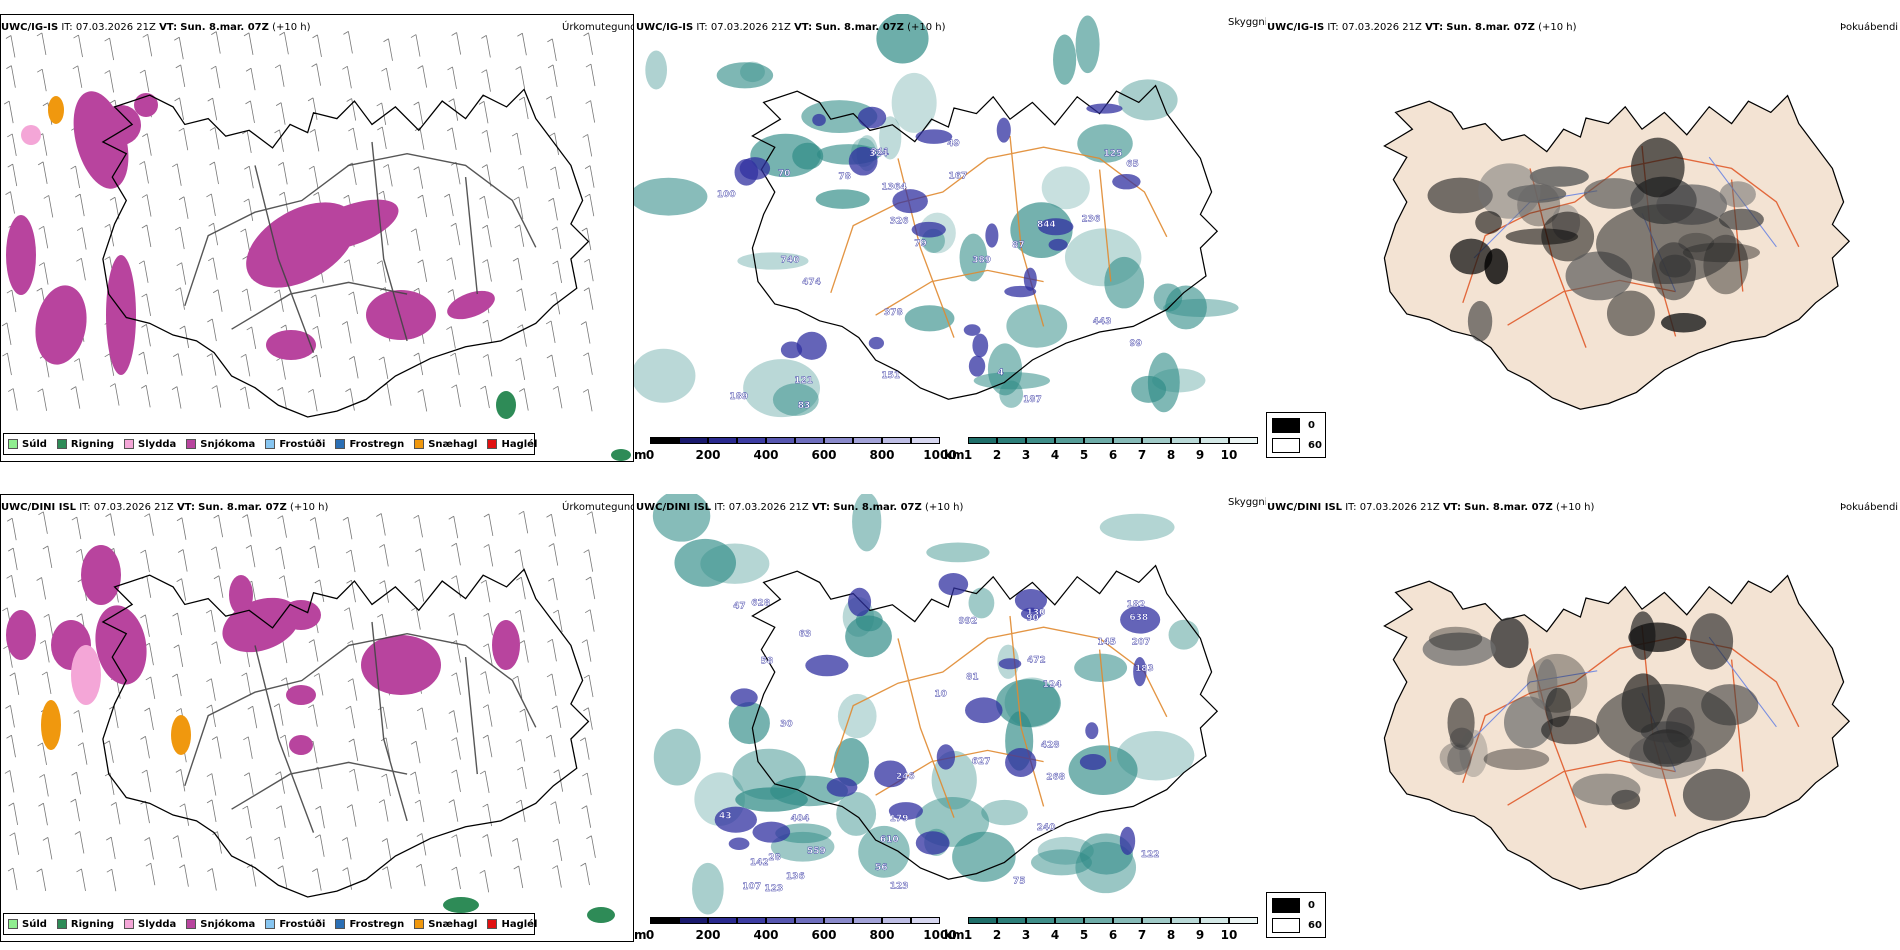 The image size is (1900, 950). What do you see at coordinates (920, 244) in the screenshot?
I see `visibility-value-label: 79` at bounding box center [920, 244].